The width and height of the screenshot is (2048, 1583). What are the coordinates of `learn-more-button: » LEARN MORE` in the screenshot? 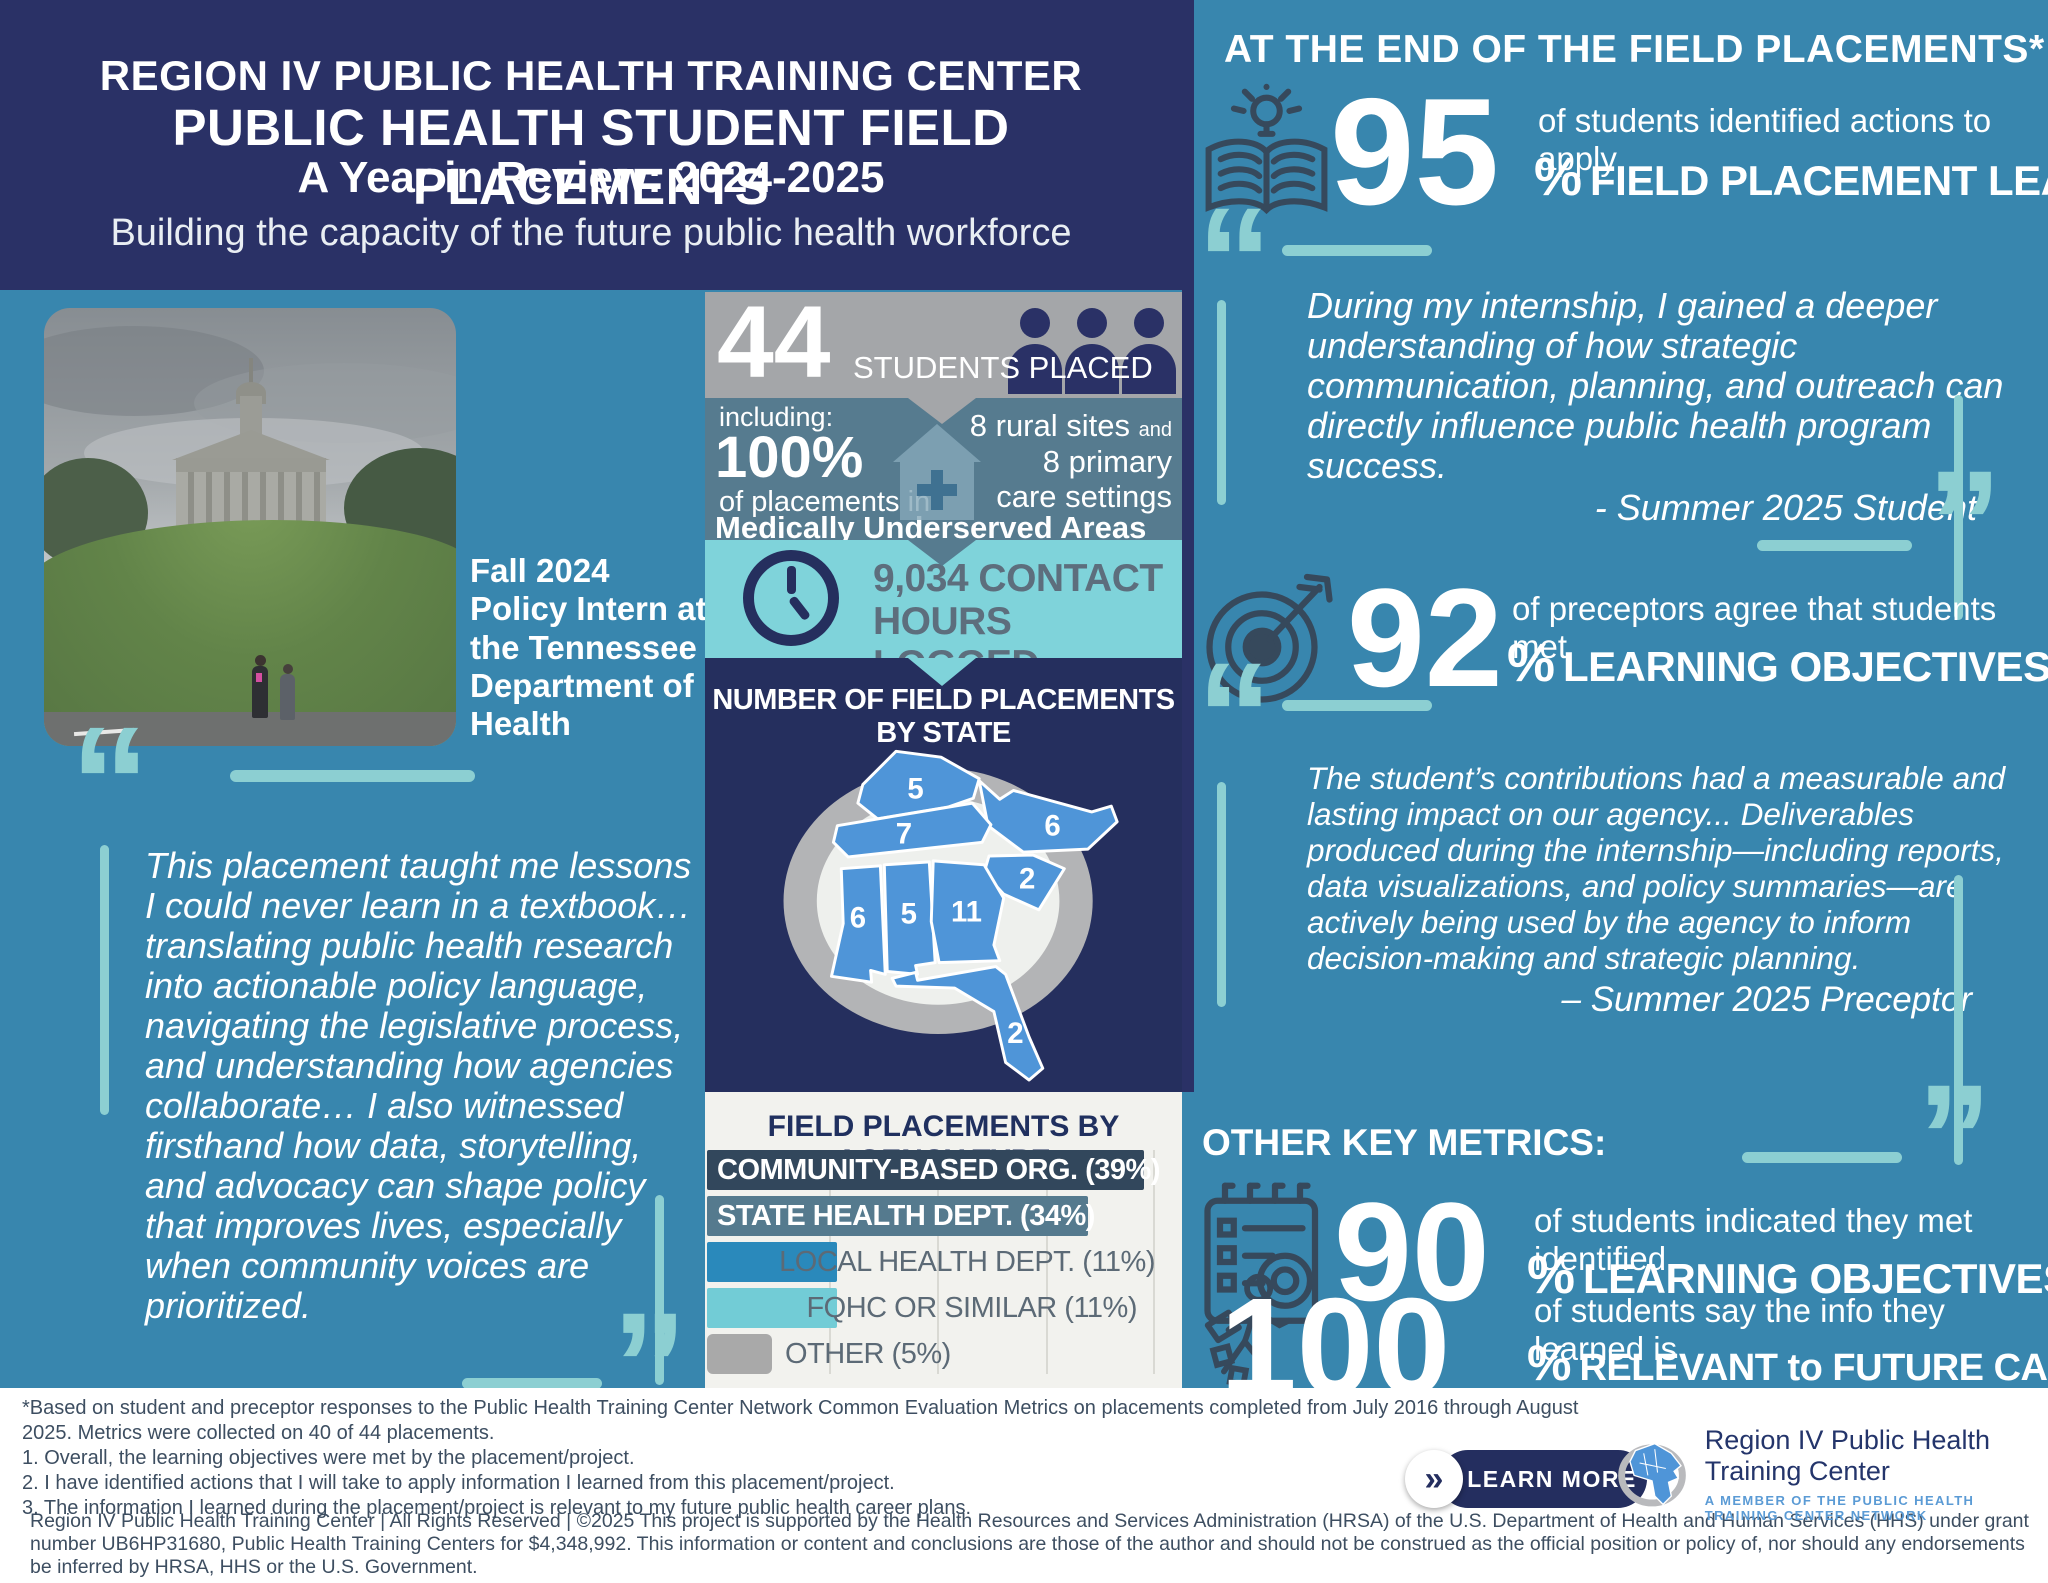 It's located at (1526, 1479).